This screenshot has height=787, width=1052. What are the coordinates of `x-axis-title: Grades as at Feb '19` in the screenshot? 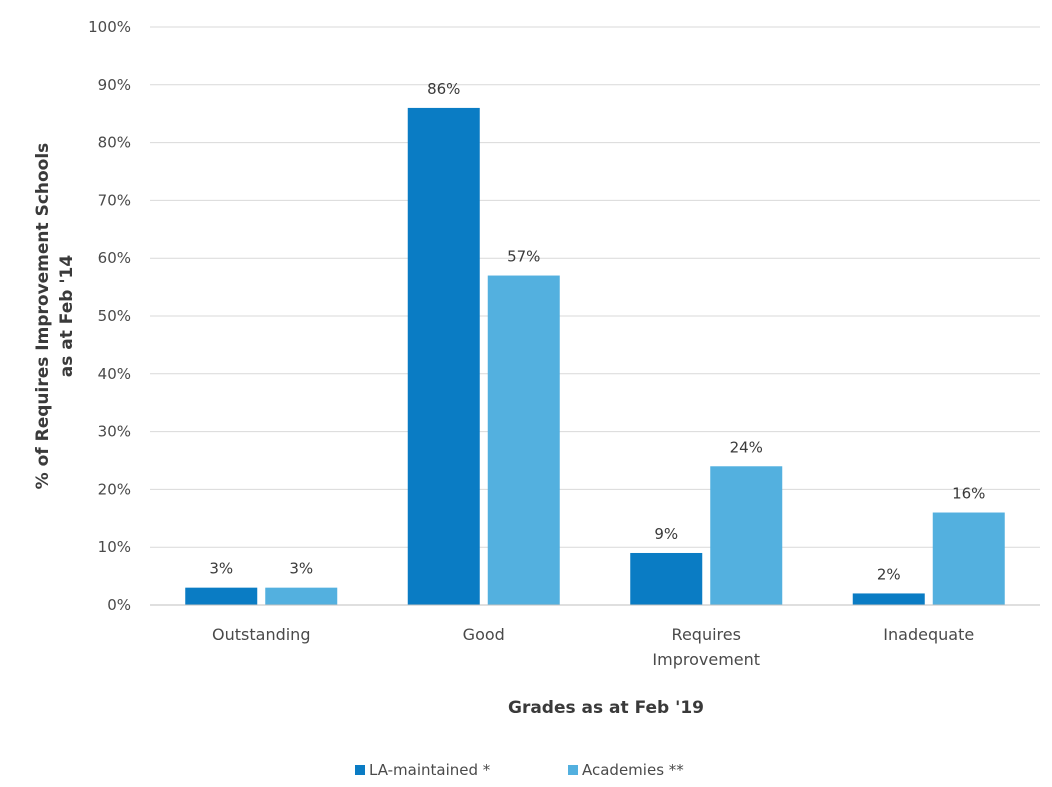 It's located at (606, 708).